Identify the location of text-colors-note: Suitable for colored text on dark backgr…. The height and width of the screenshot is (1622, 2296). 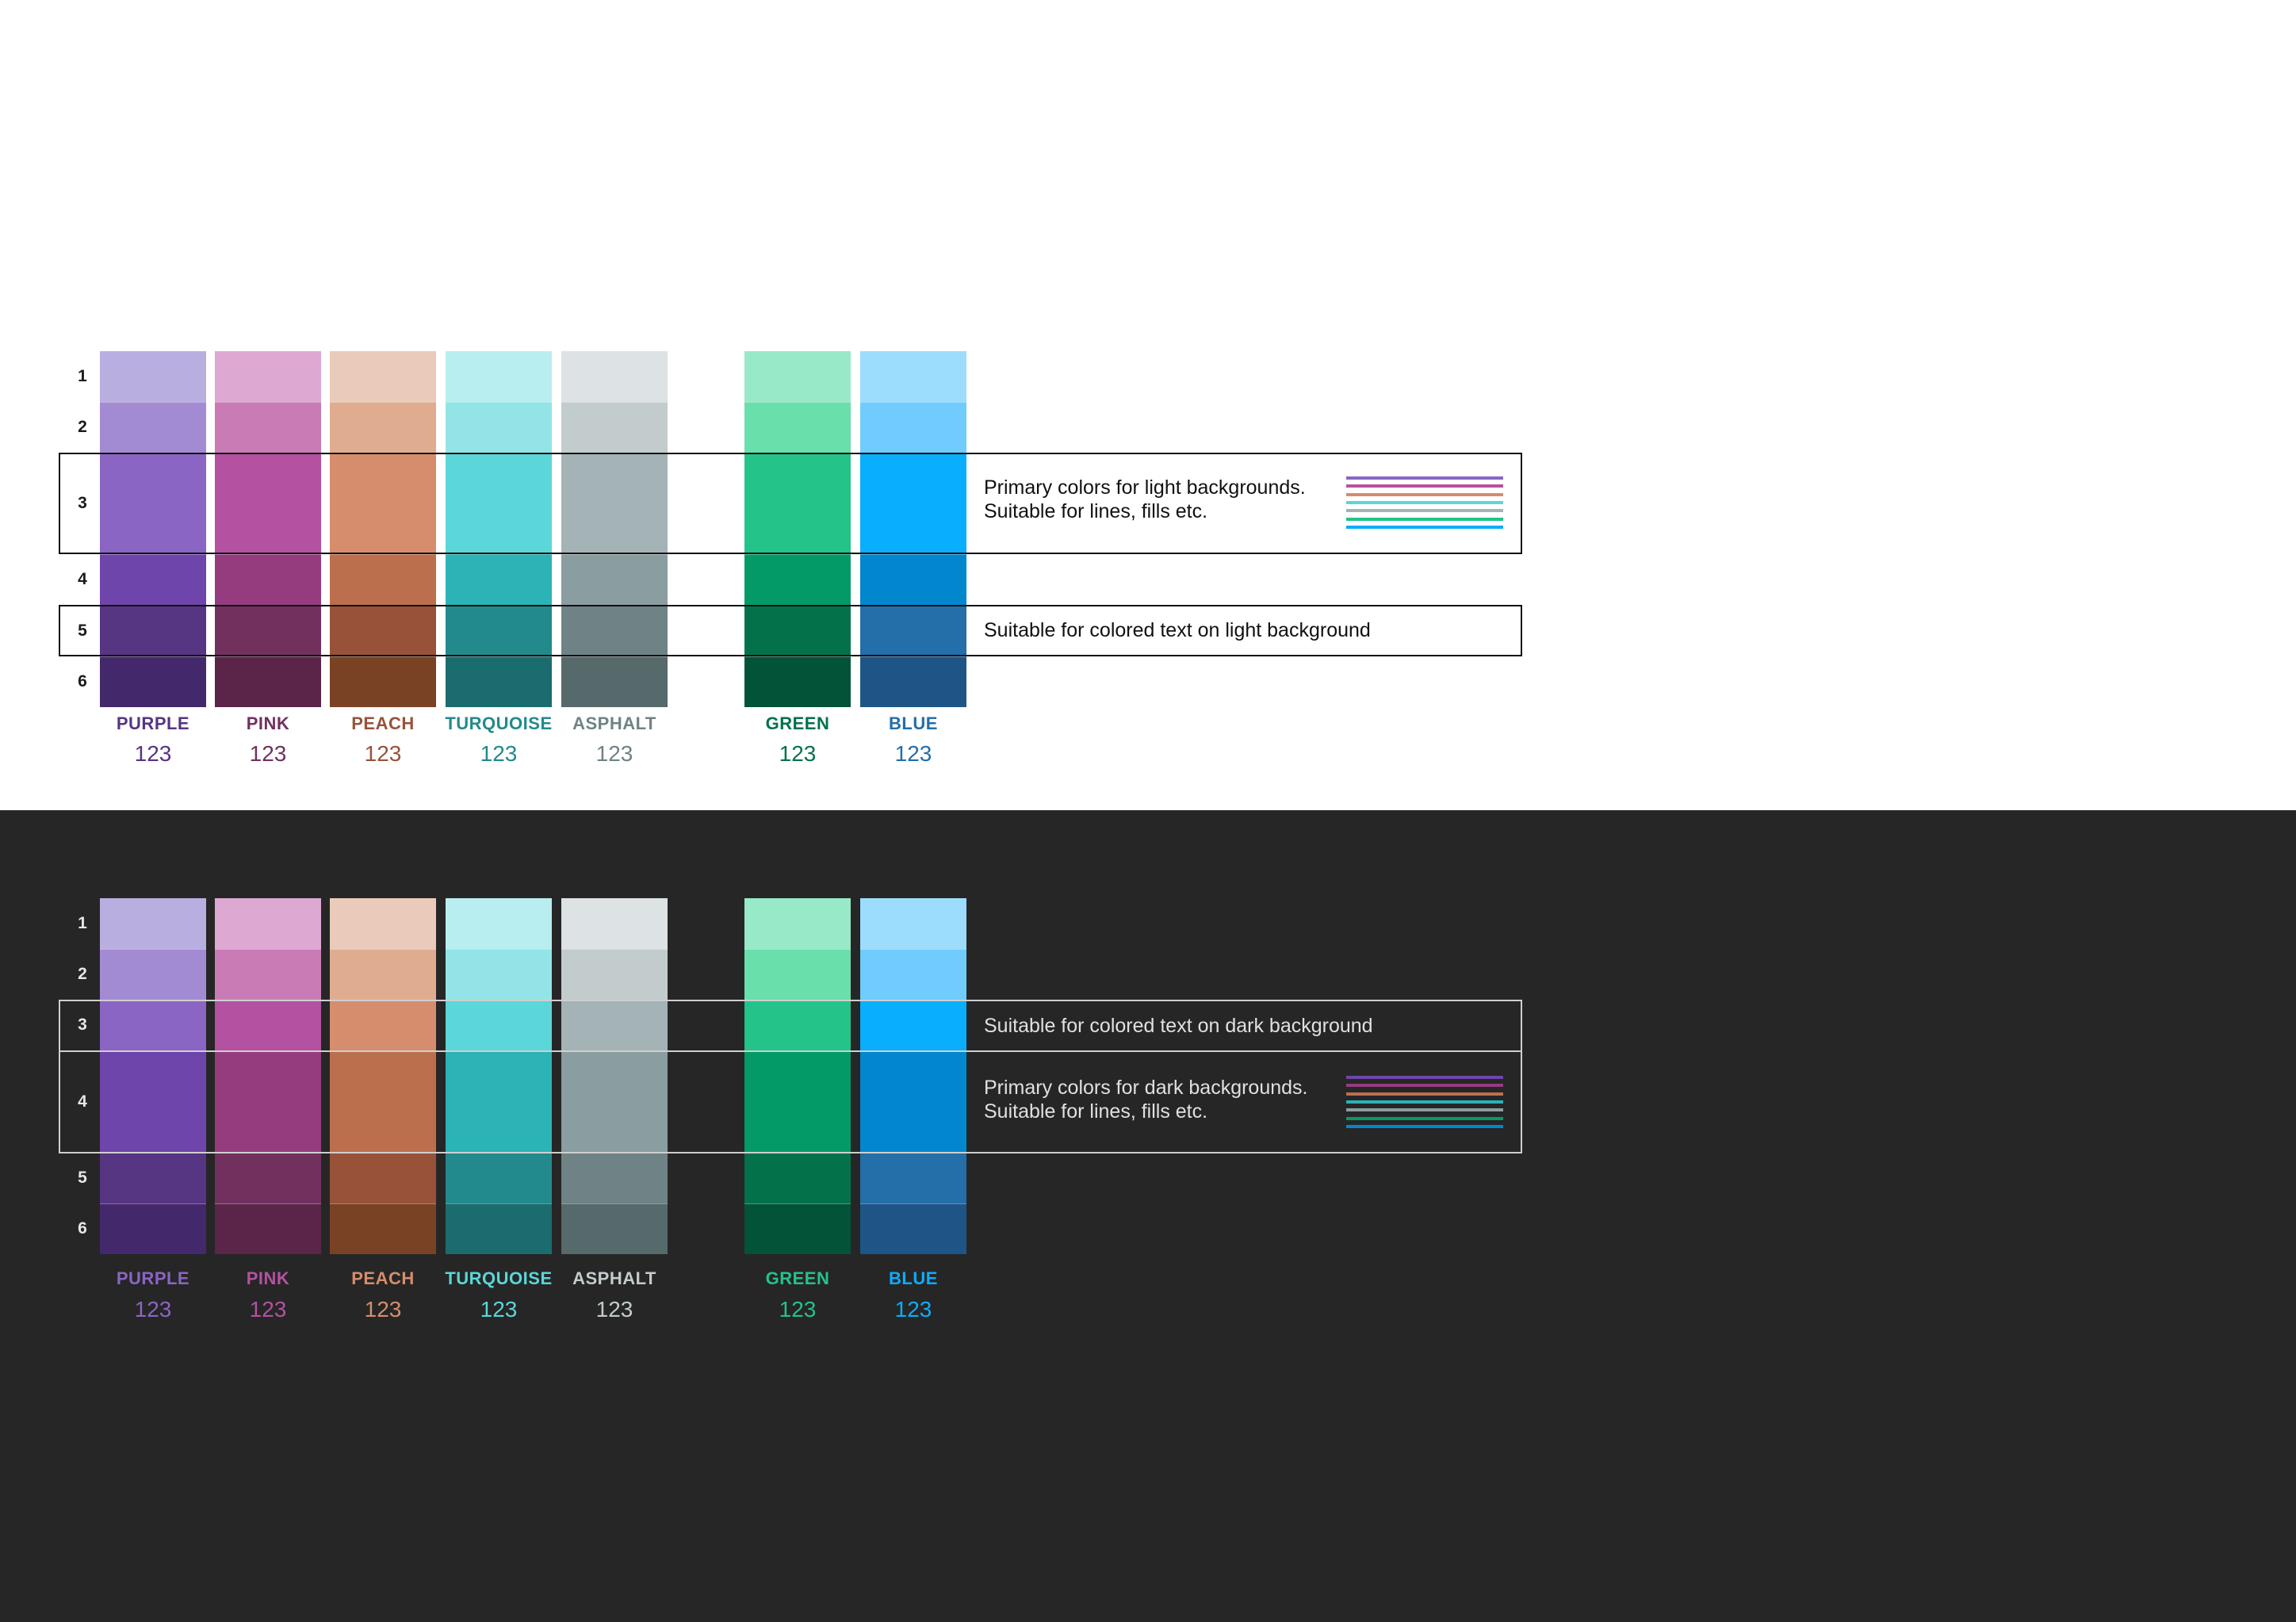
(1178, 1026).